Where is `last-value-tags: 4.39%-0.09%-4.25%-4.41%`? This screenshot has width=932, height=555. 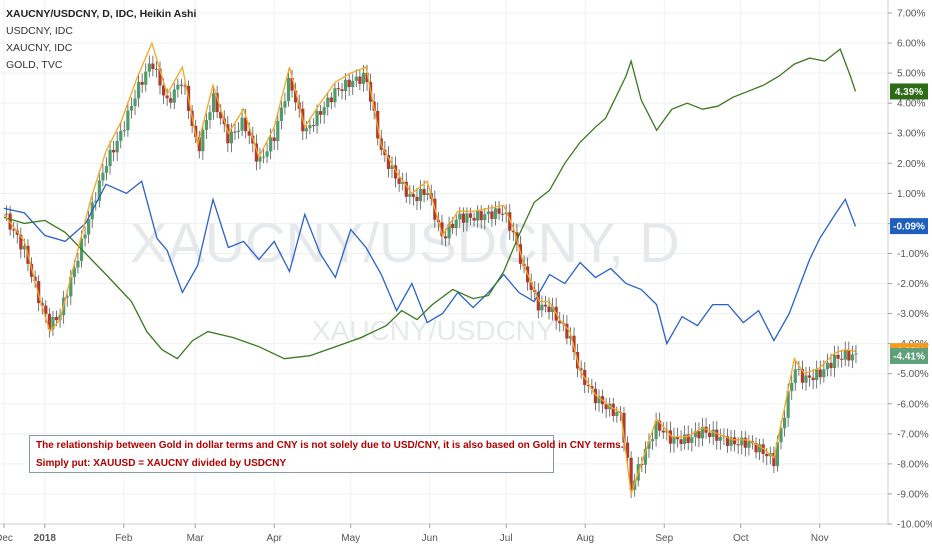 last-value-tags: 4.39%-0.09%-4.25%-4.41% is located at coordinates (909, 223).